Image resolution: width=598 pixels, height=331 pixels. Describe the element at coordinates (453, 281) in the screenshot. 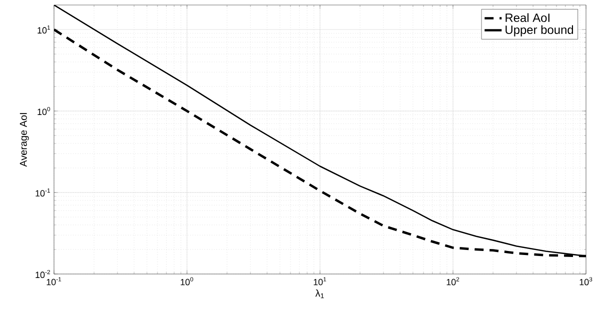

I see `x-tick-label: 10$^{2}$` at that location.